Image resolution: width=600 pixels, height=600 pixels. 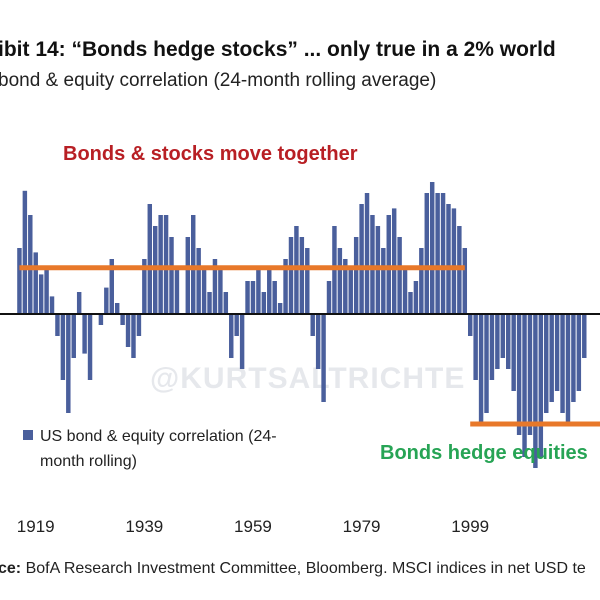 I want to click on bonds-stocks-together-label: Bonds & stocks move together, so click(x=210, y=154).